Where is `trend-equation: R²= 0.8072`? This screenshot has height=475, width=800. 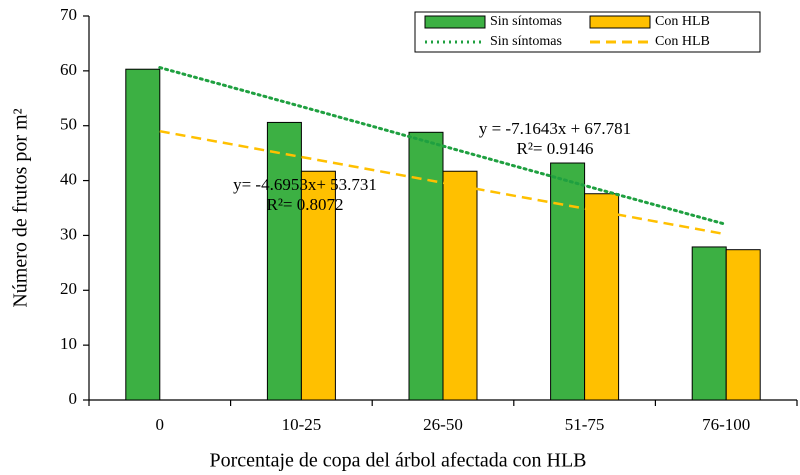
trend-equation: R²= 0.8072 is located at coordinates (304, 204).